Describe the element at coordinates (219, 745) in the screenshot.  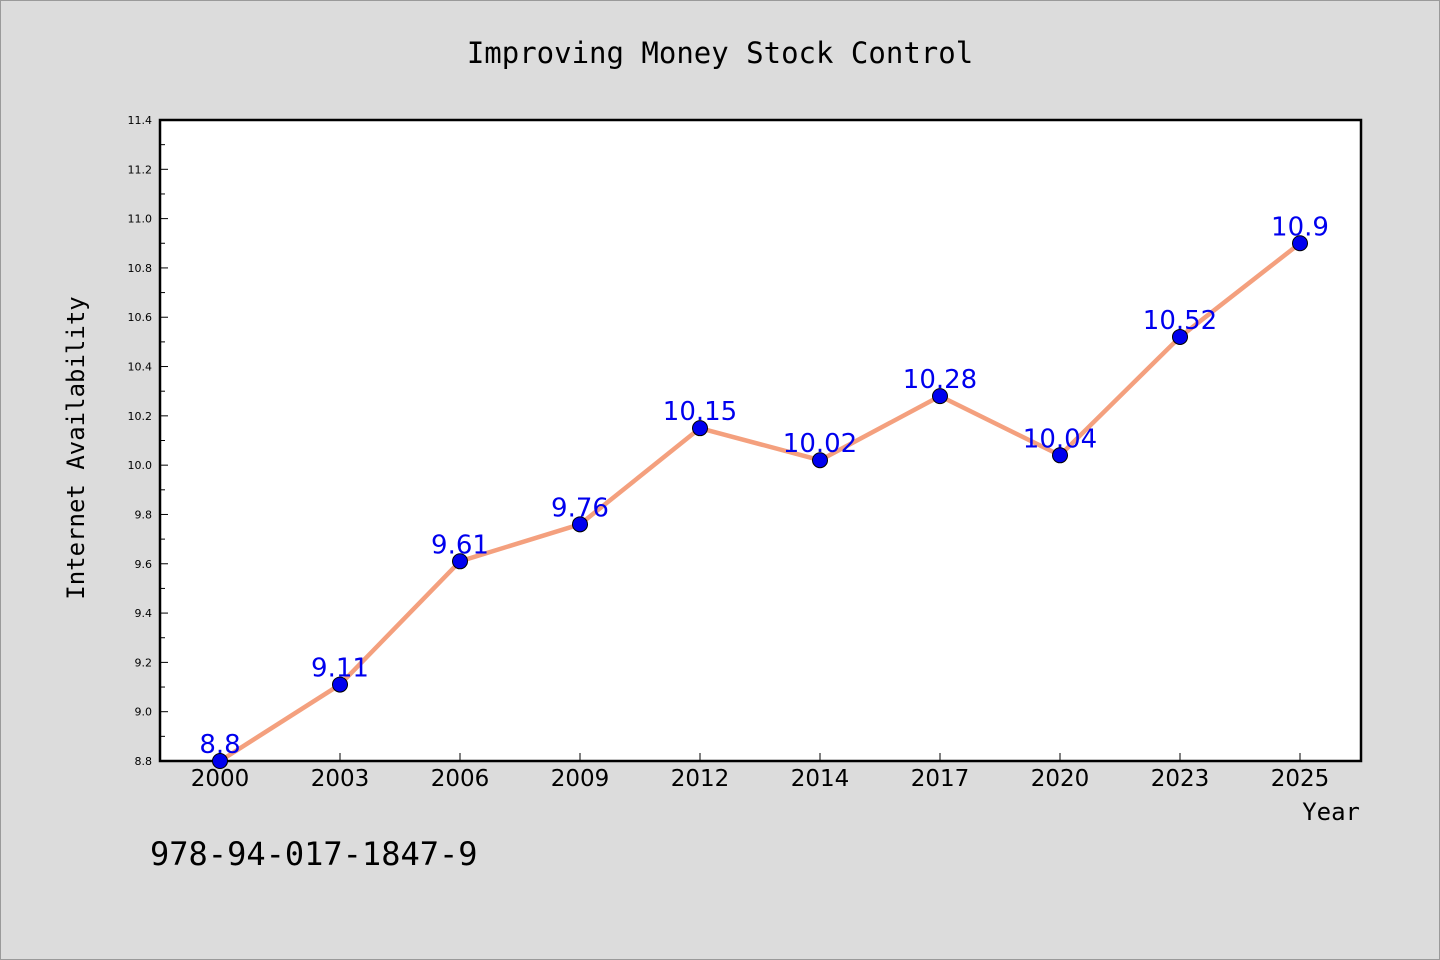
I see `data-label: 8.8` at that location.